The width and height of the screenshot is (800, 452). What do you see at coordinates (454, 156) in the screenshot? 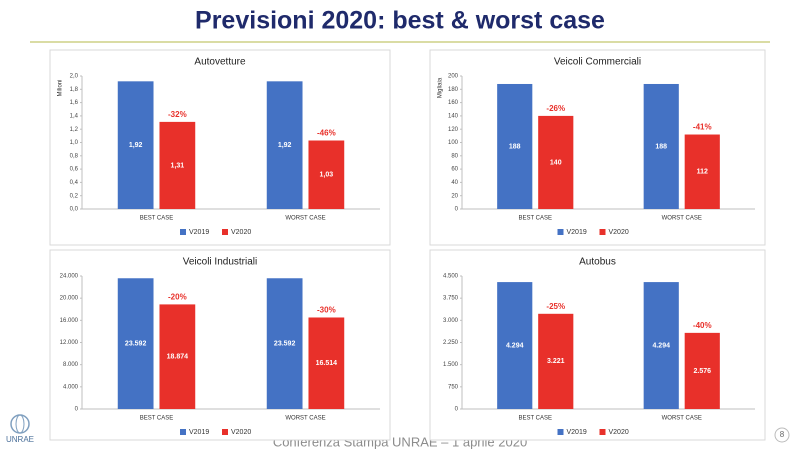
I see `y-tick-label: 80` at bounding box center [454, 156].